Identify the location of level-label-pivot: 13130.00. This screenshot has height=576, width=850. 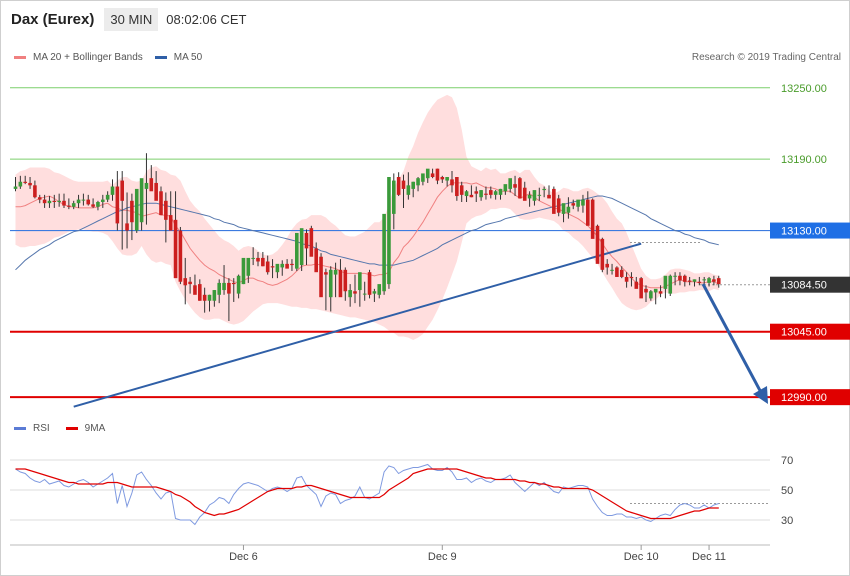
(804, 232).